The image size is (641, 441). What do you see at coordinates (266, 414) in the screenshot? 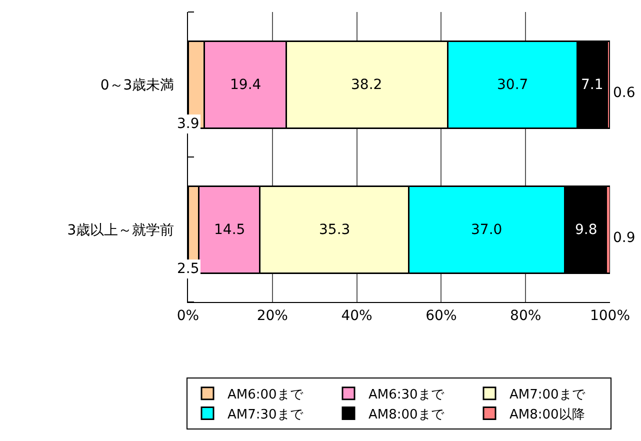
I see `legend-label: AM7:30まで` at bounding box center [266, 414].